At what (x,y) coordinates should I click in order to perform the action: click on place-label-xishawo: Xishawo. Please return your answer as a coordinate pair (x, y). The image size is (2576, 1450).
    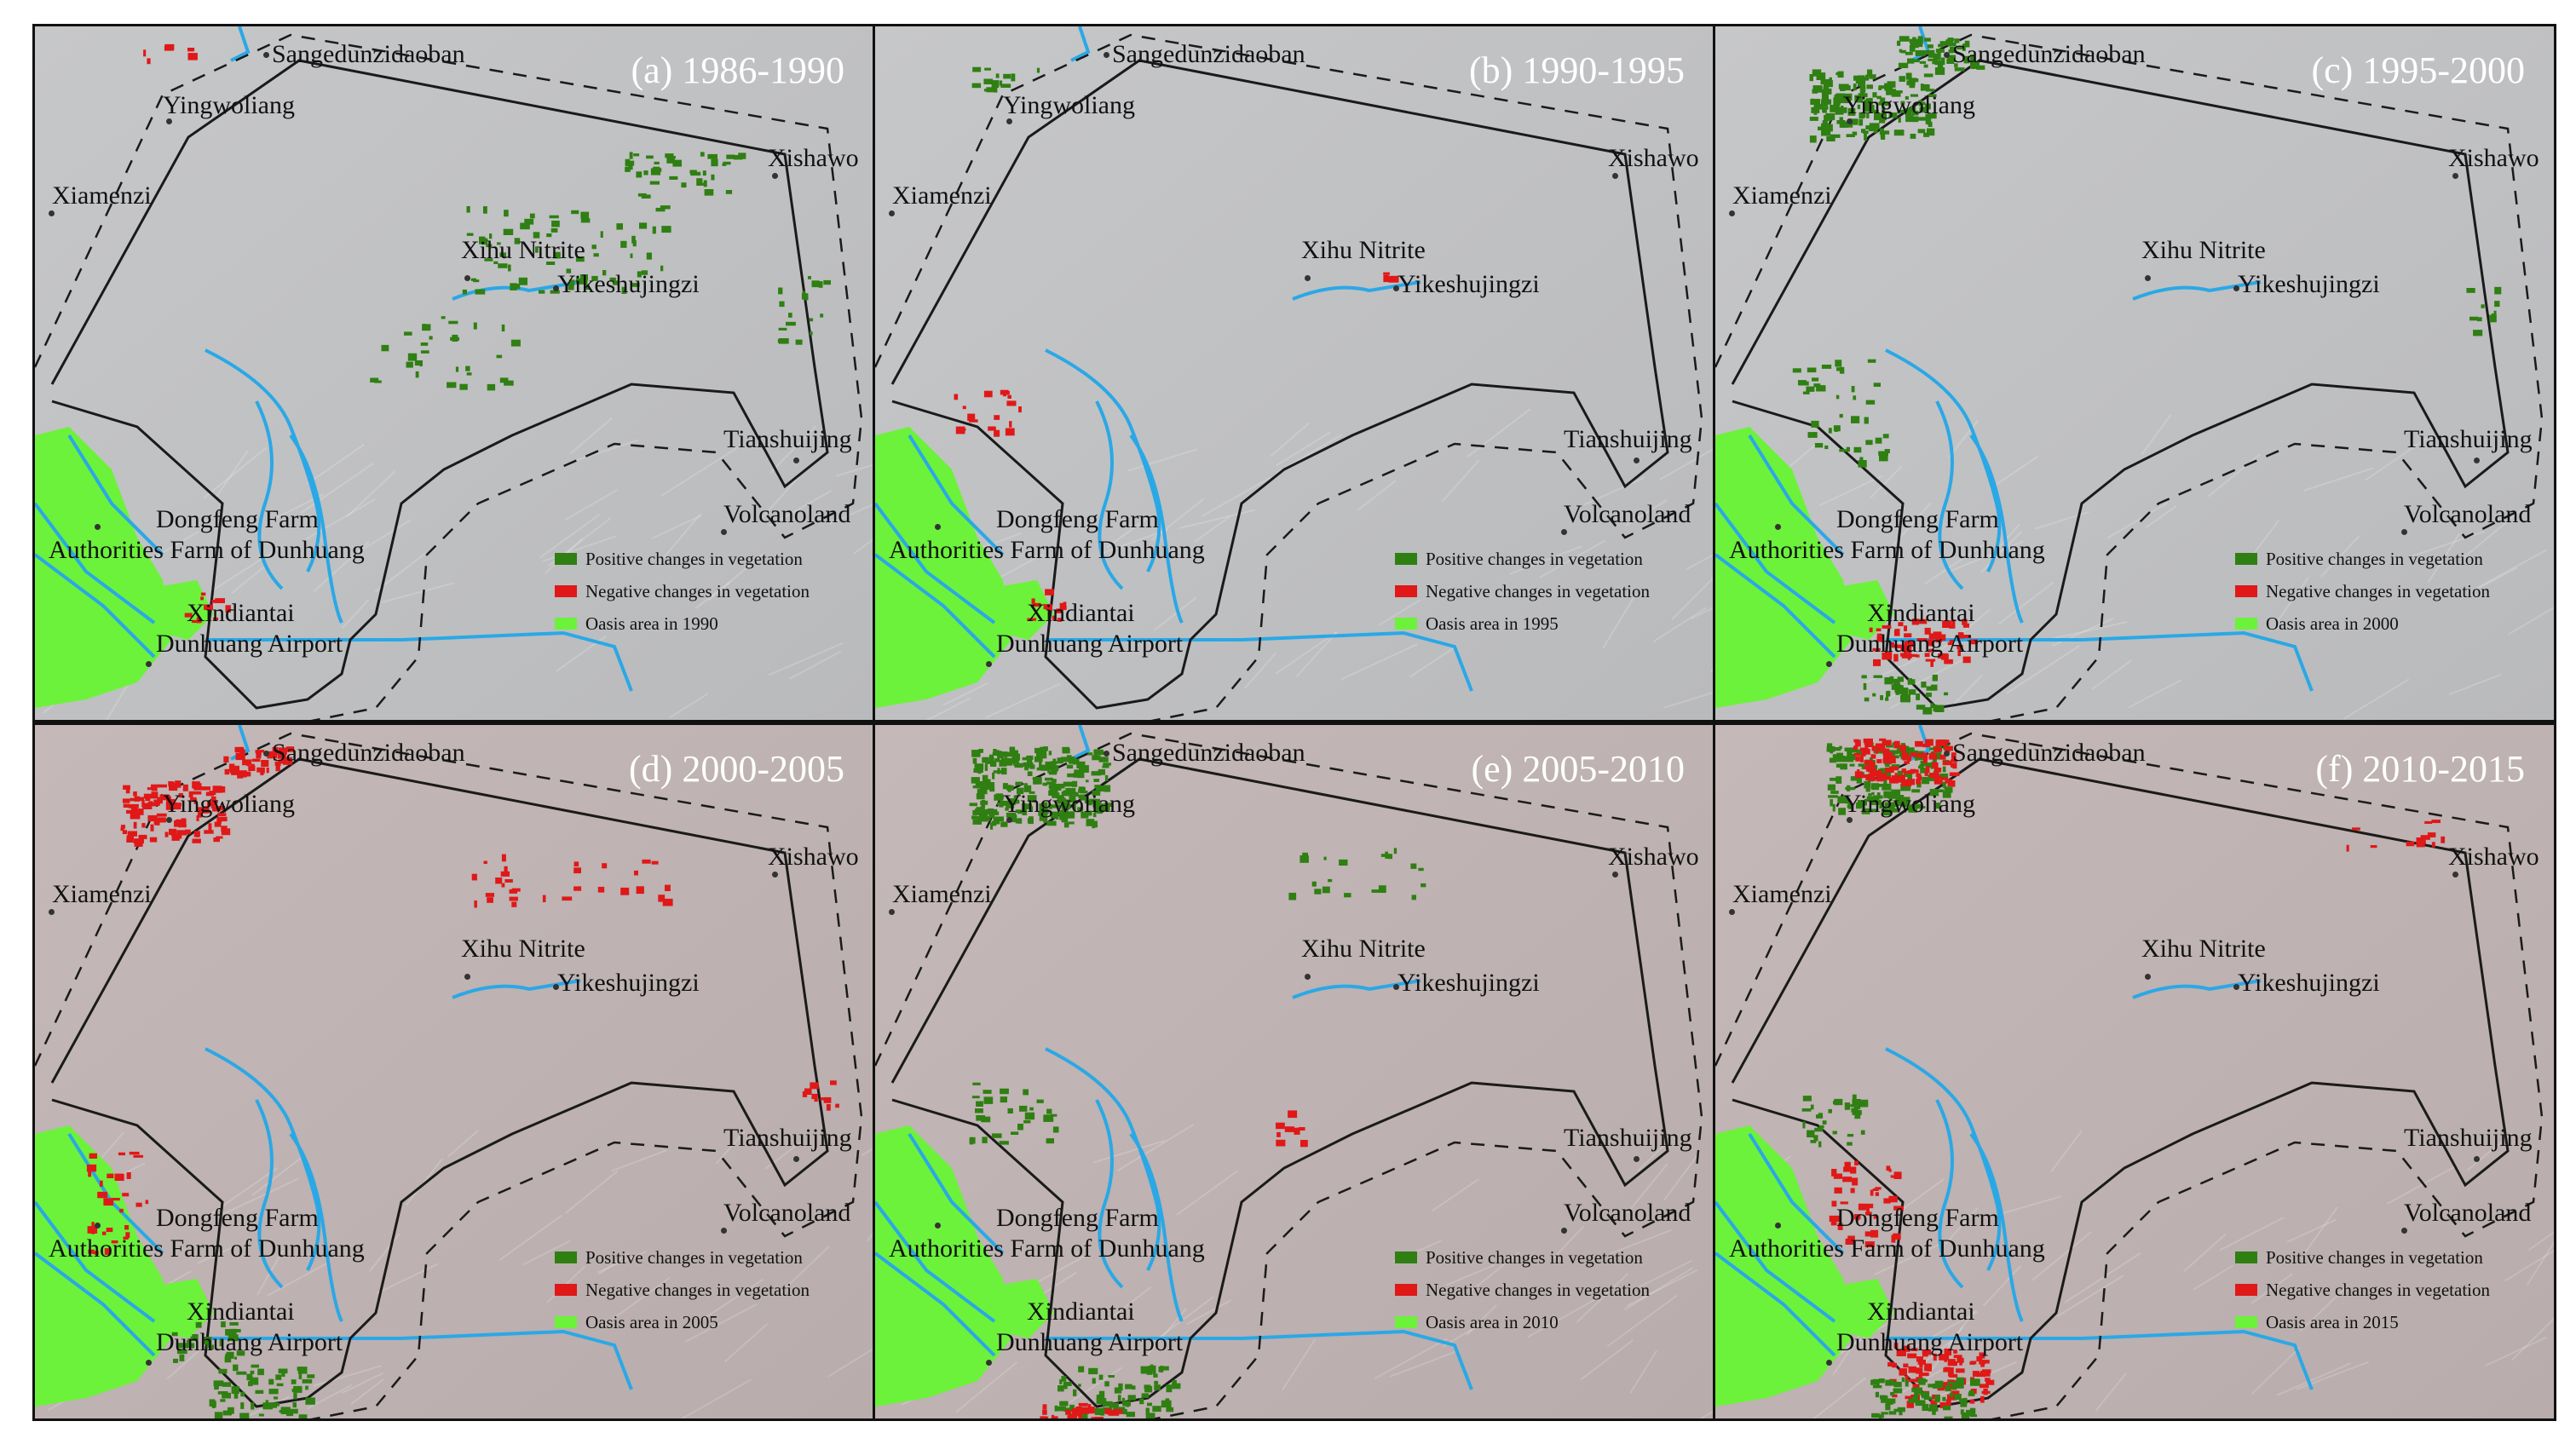
    Looking at the image, I should click on (1653, 158).